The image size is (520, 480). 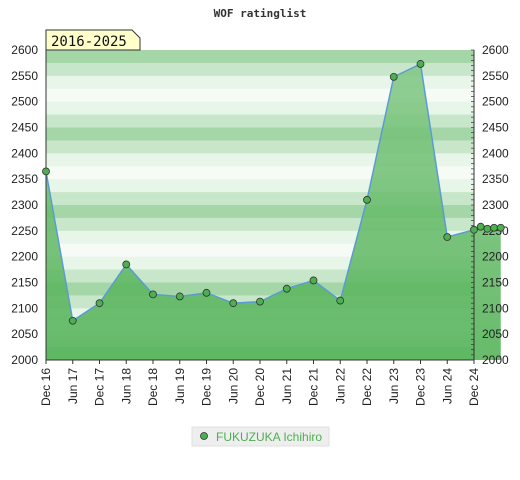 I want to click on chart-title: WOF ratinglist, so click(x=260, y=13).